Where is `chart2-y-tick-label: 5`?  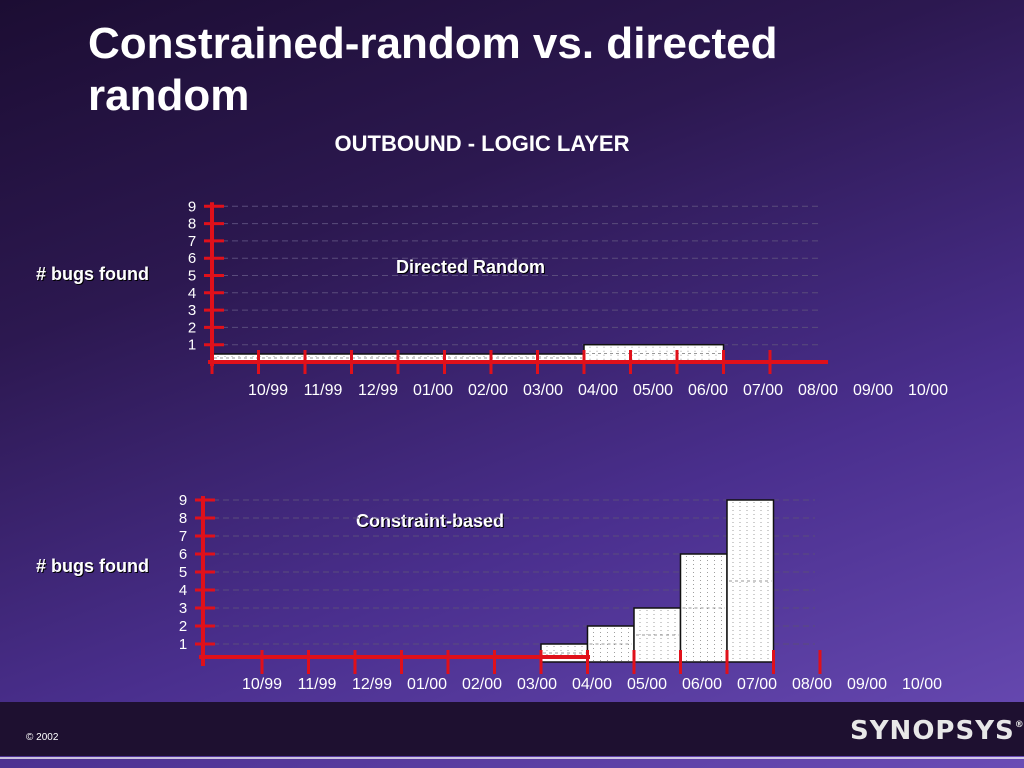 chart2-y-tick-label: 5 is located at coordinates (183, 572).